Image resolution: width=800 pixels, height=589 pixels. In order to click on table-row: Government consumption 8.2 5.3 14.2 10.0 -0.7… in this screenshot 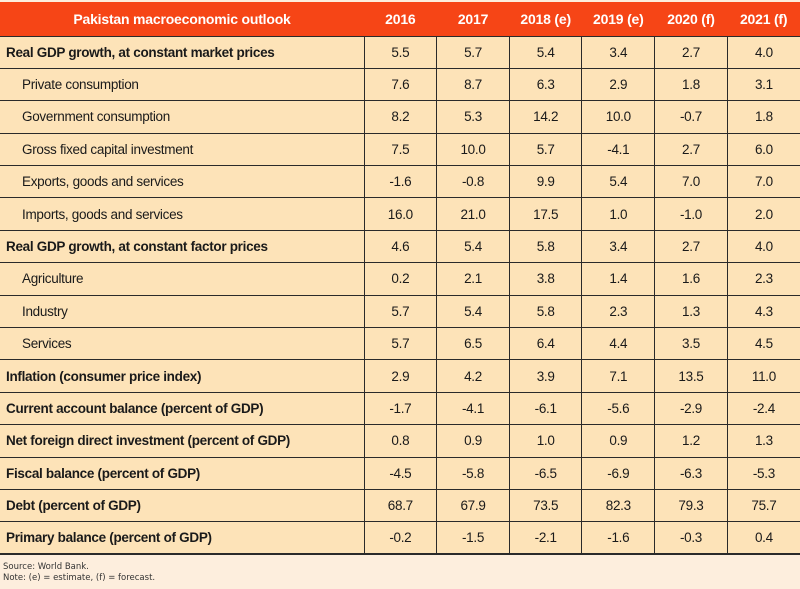, I will do `click(400, 117)`.